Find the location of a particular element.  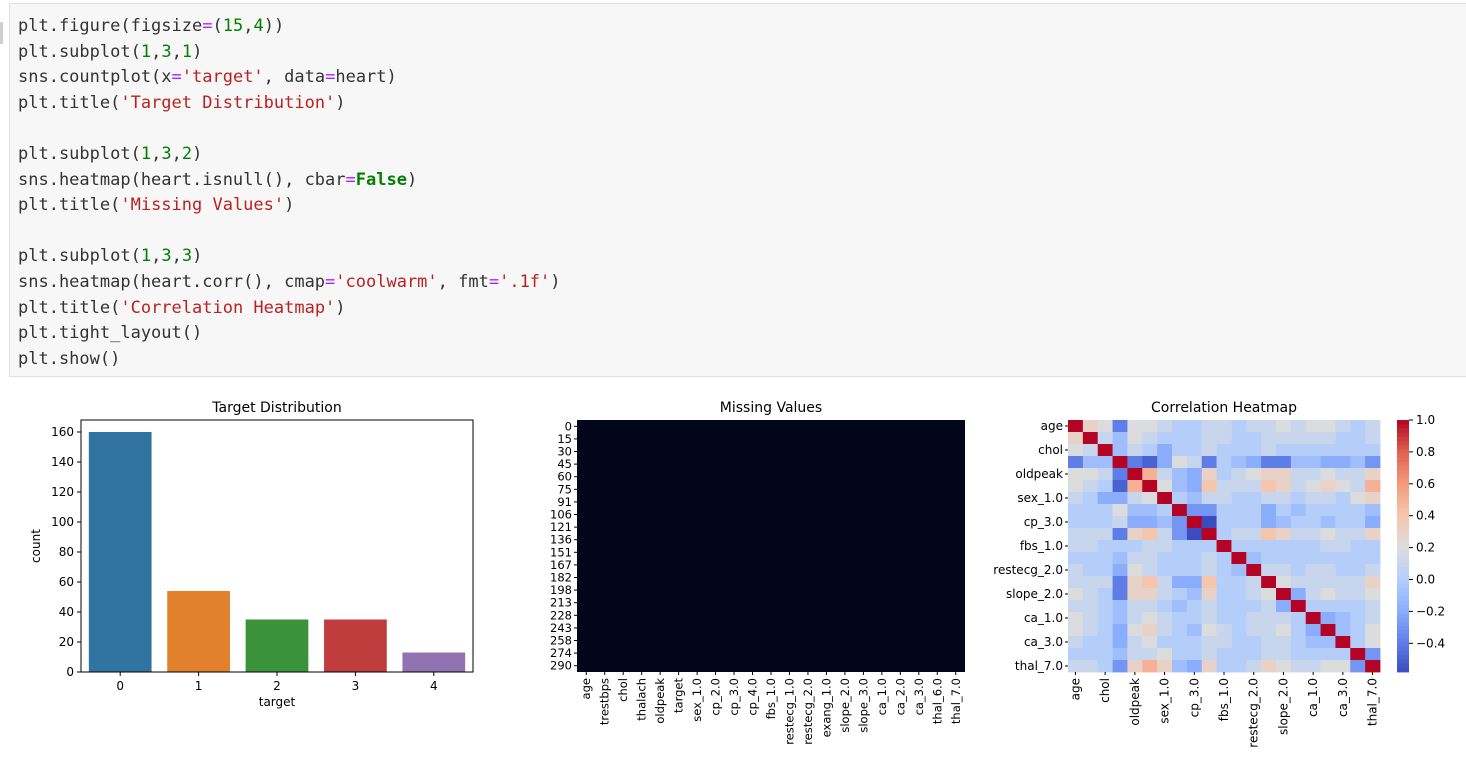

column-label: oldpeak is located at coordinates (660, 701).